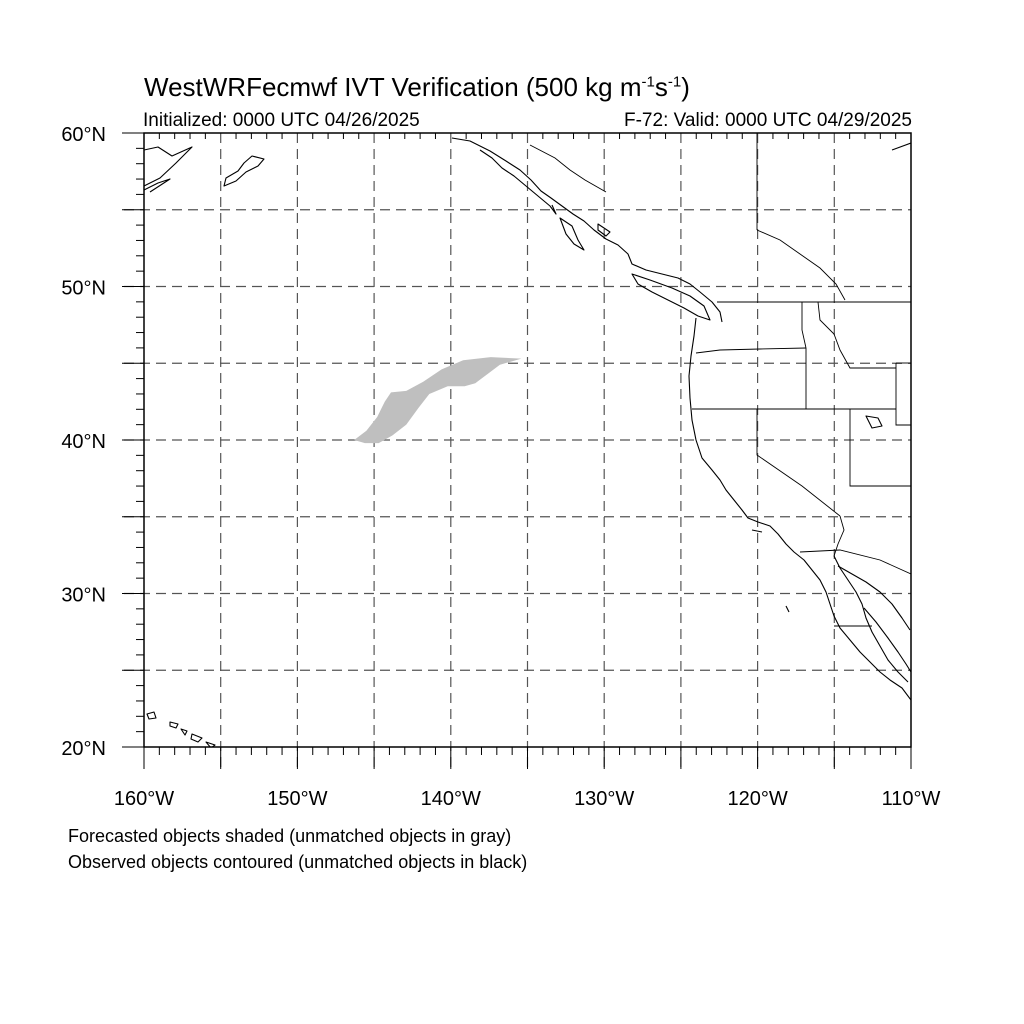 Image resolution: width=1024 pixels, height=1024 pixels. Describe the element at coordinates (297, 799) in the screenshot. I see `lon-label: 150°W` at that location.